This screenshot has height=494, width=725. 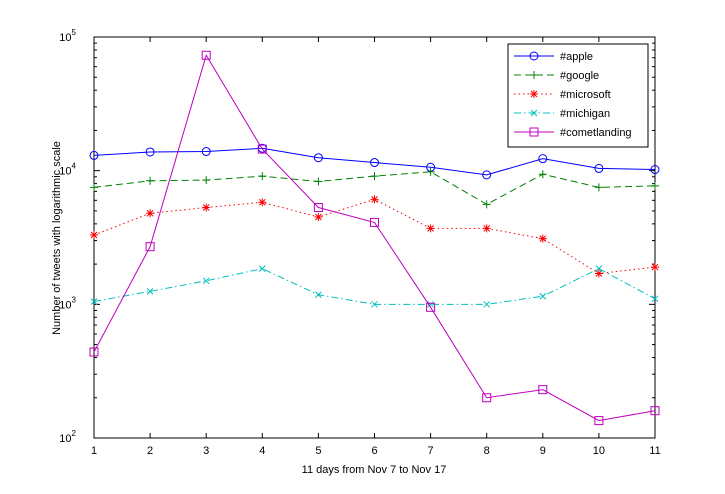 What do you see at coordinates (67, 36) in the screenshot?
I see `y-tick-label: 10⁵` at bounding box center [67, 36].